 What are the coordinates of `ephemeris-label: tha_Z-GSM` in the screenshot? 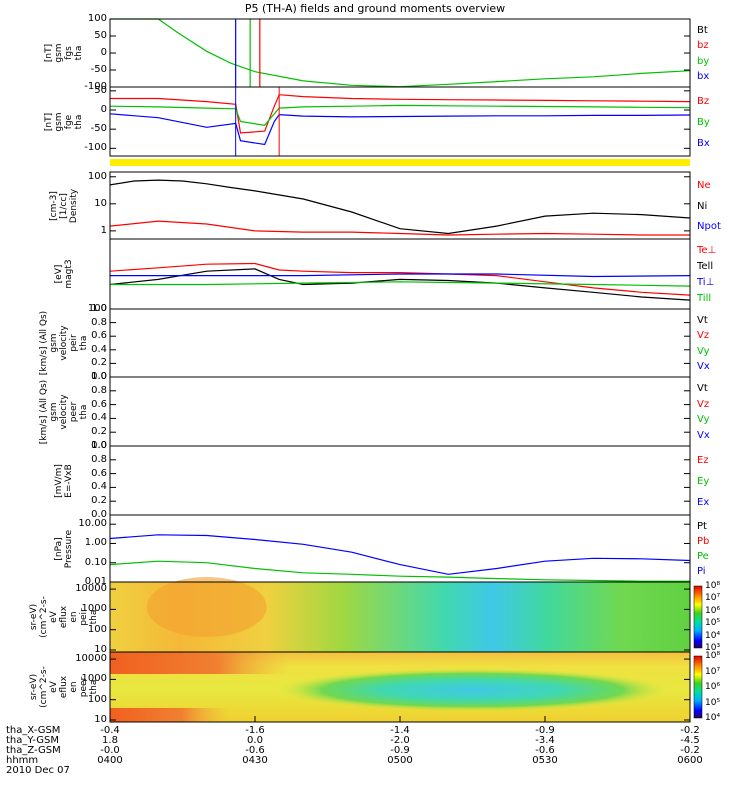 It's located at (33, 750).